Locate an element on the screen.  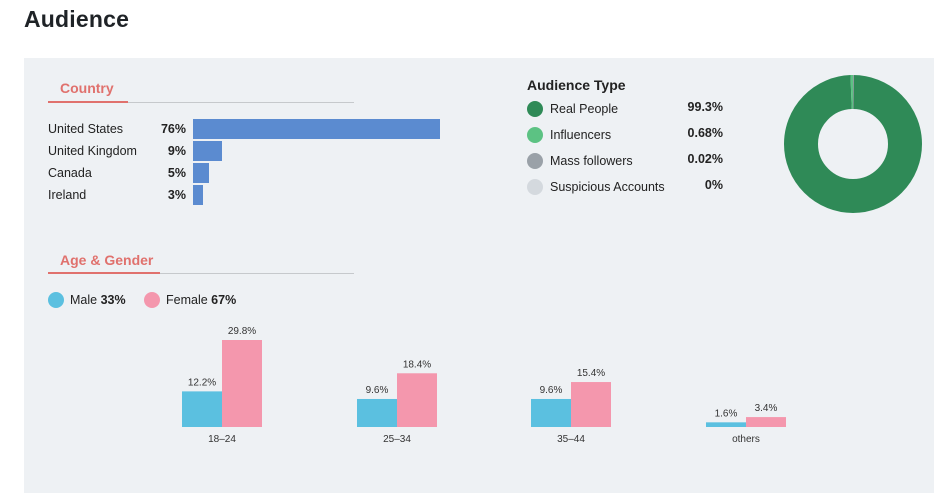
audience-type-title: Audience Type is located at coordinates (576, 85).